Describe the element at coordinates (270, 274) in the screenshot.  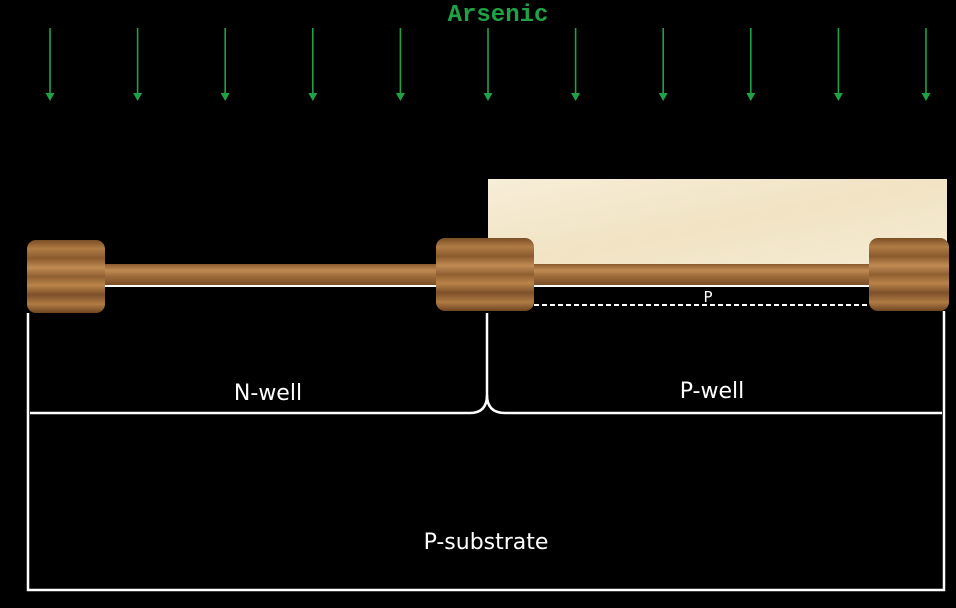
I see `thin-oxide-left` at that location.